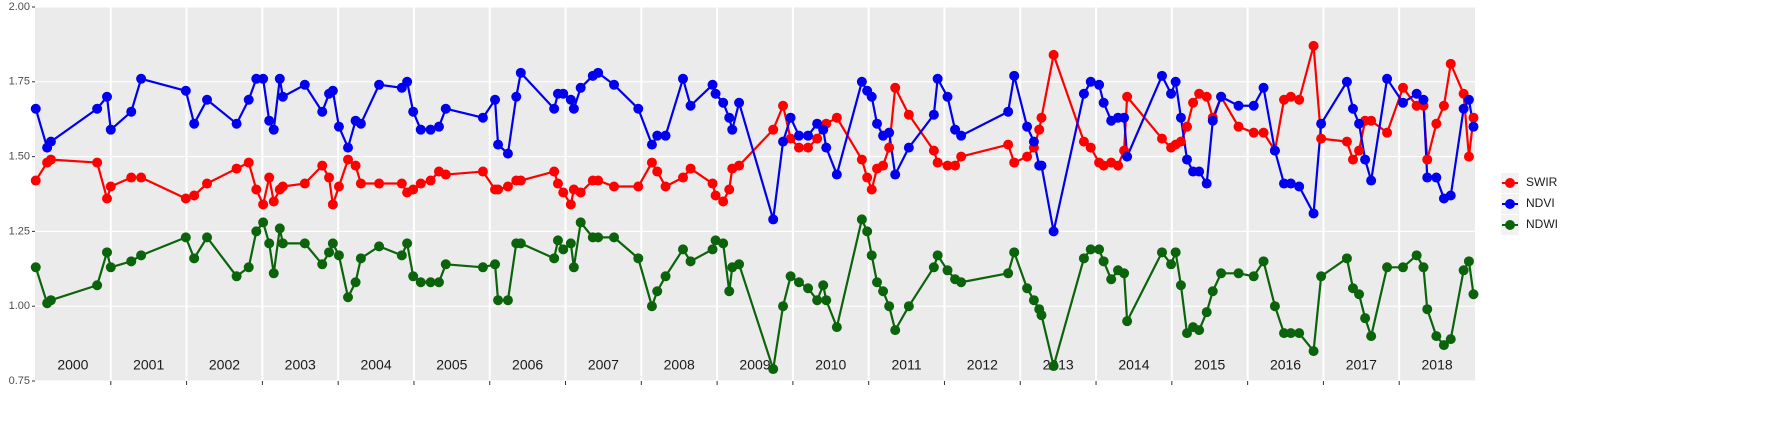 This screenshot has height=442, width=1773. Describe the element at coordinates (19, 82) in the screenshot. I see `y-tick-label: 1.75` at that location.